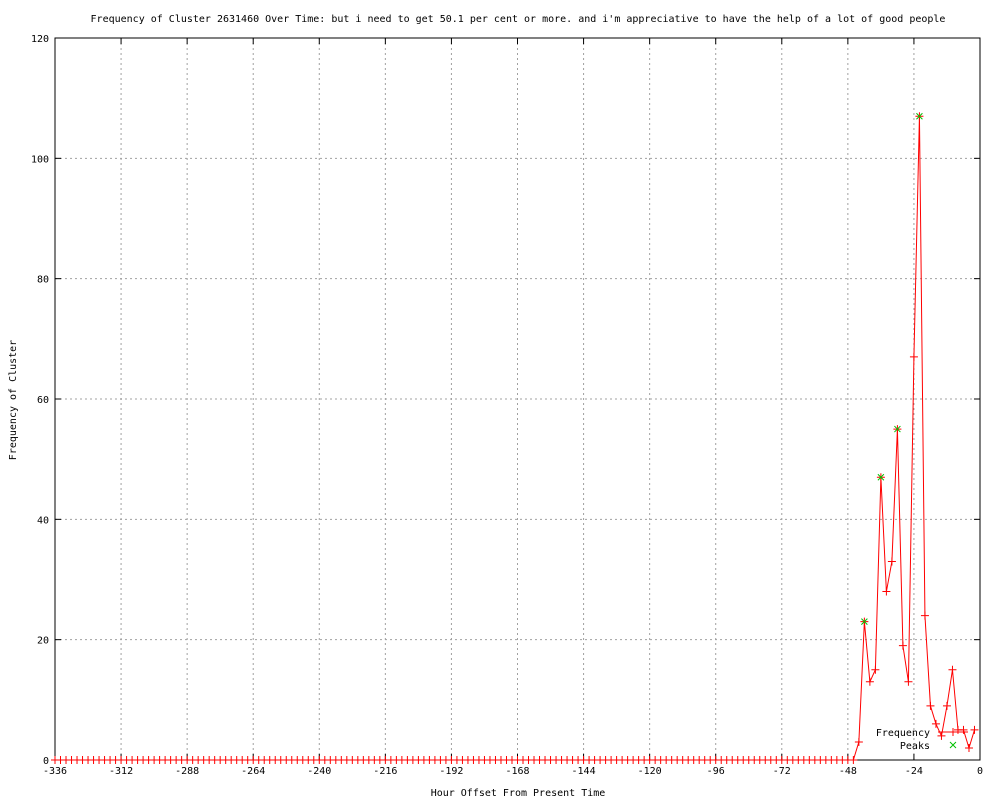 This screenshot has height=804, width=1000. I want to click on y-tick-label: 0, so click(46, 761).